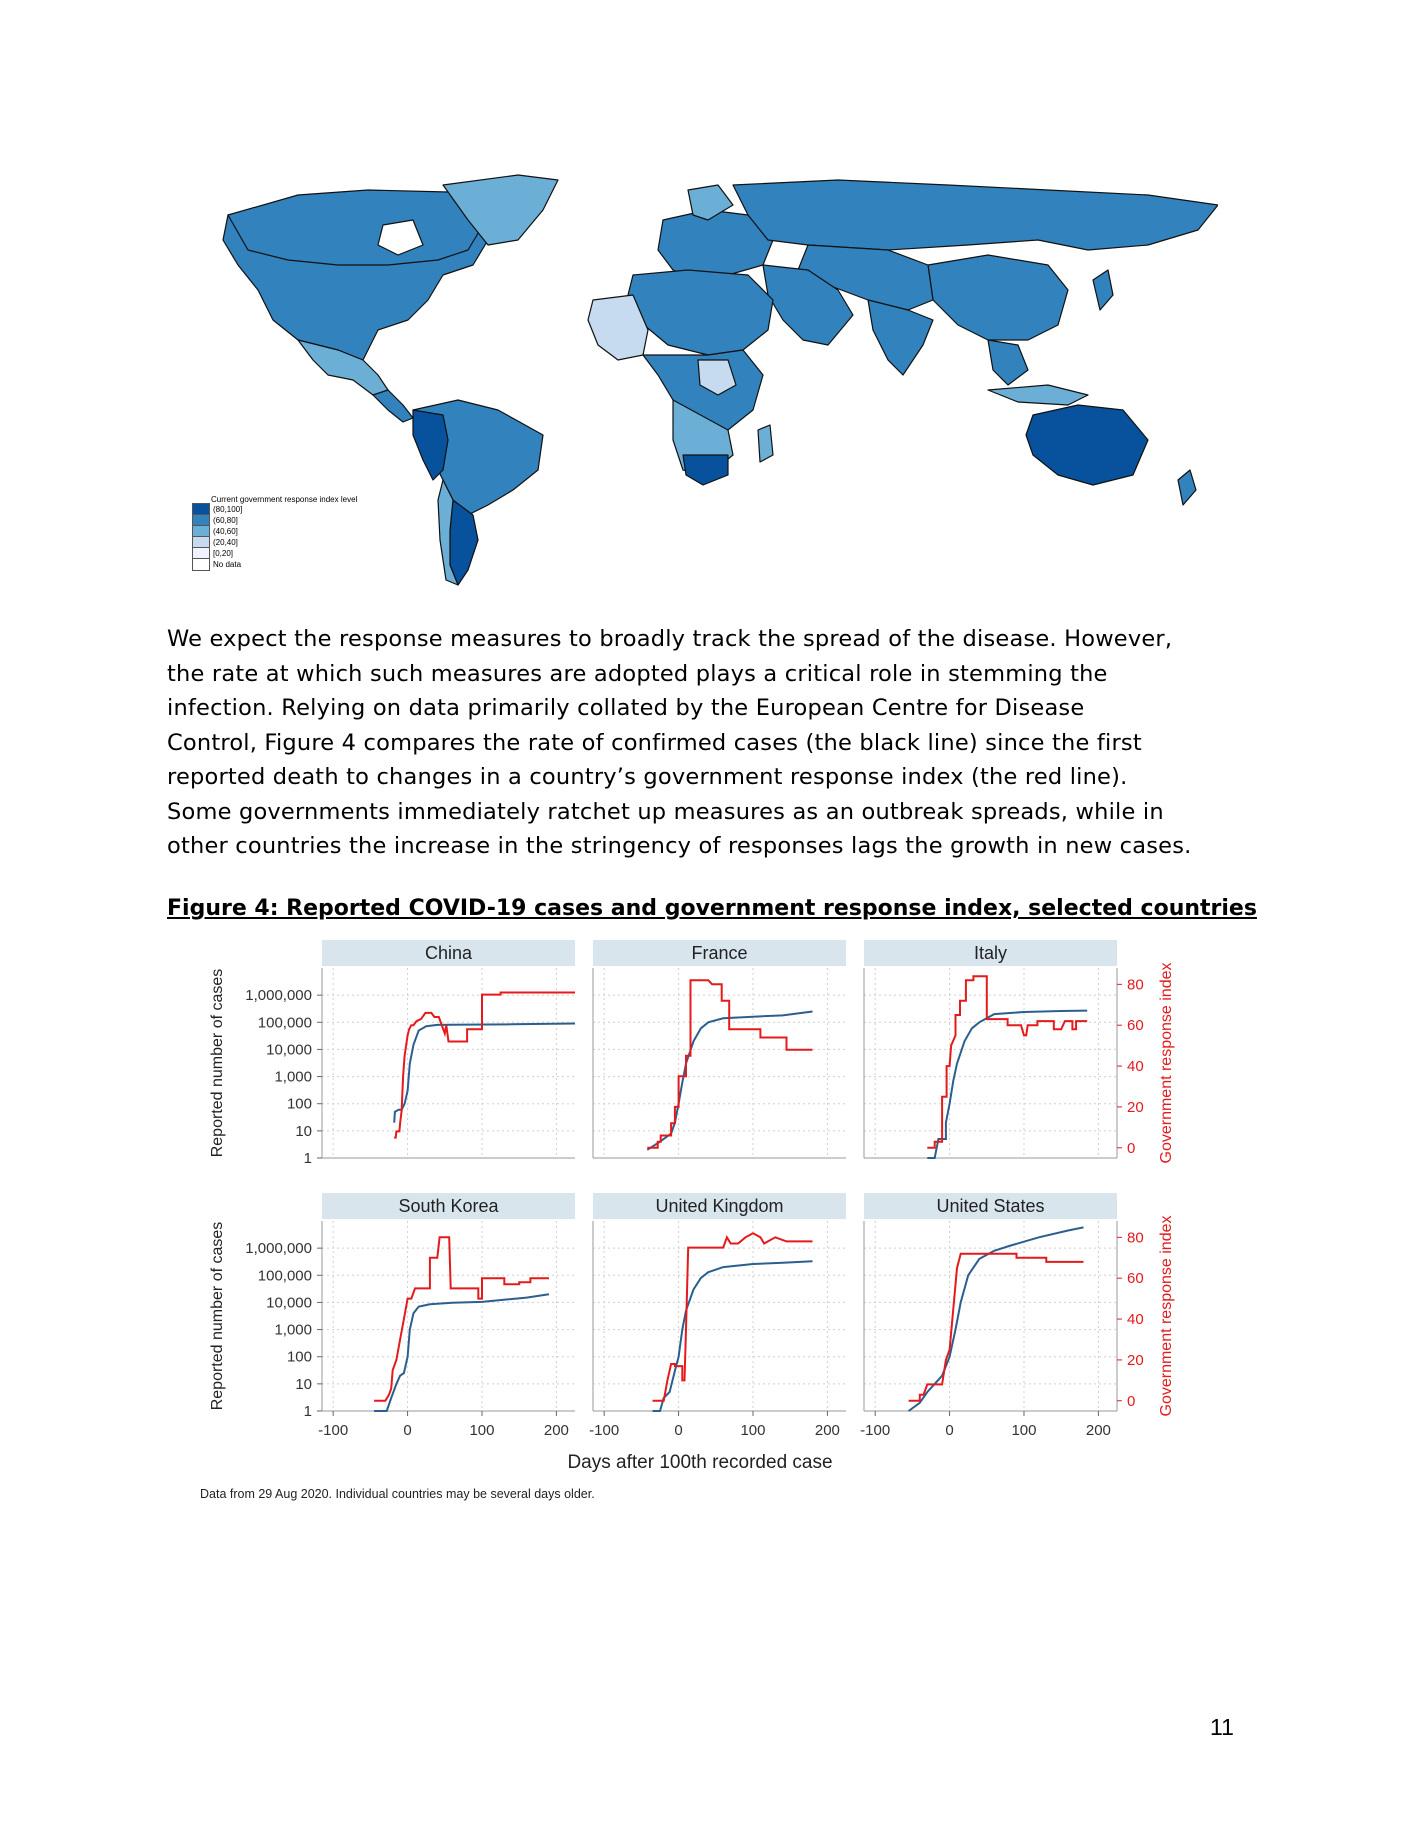  I want to click on map-central-america, so click(393, 406).